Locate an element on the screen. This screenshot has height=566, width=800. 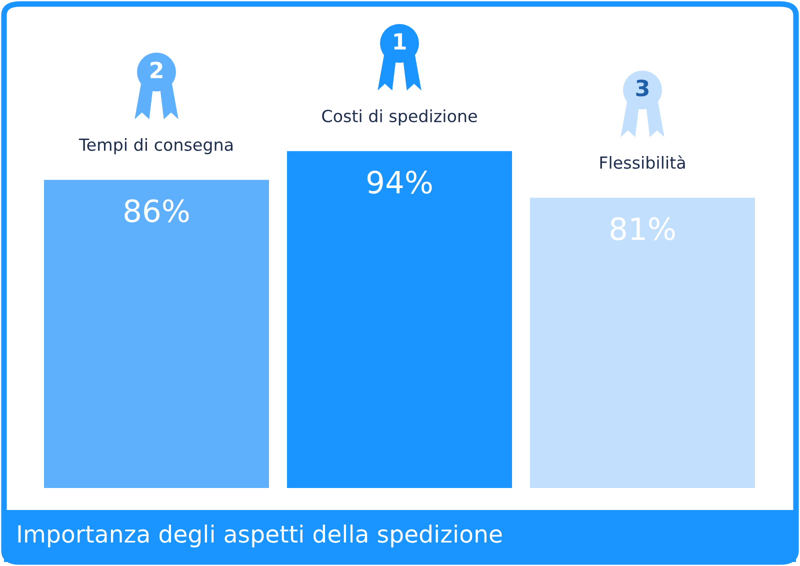
data-label: 94% is located at coordinates (399, 182).